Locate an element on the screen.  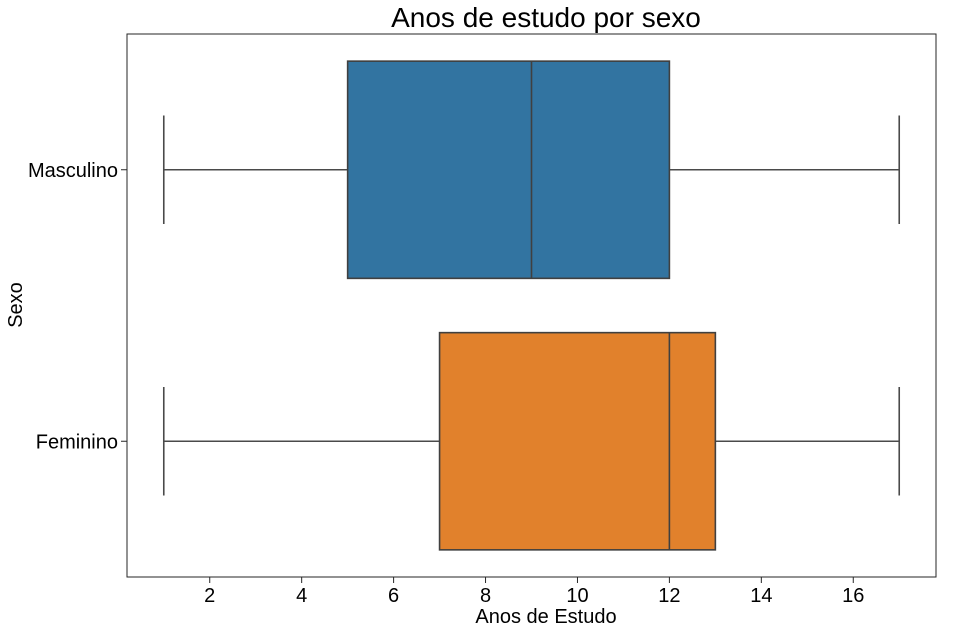
x-ticks-group: 2 4 6 8 10 12 14 16 is located at coordinates (534, 592).